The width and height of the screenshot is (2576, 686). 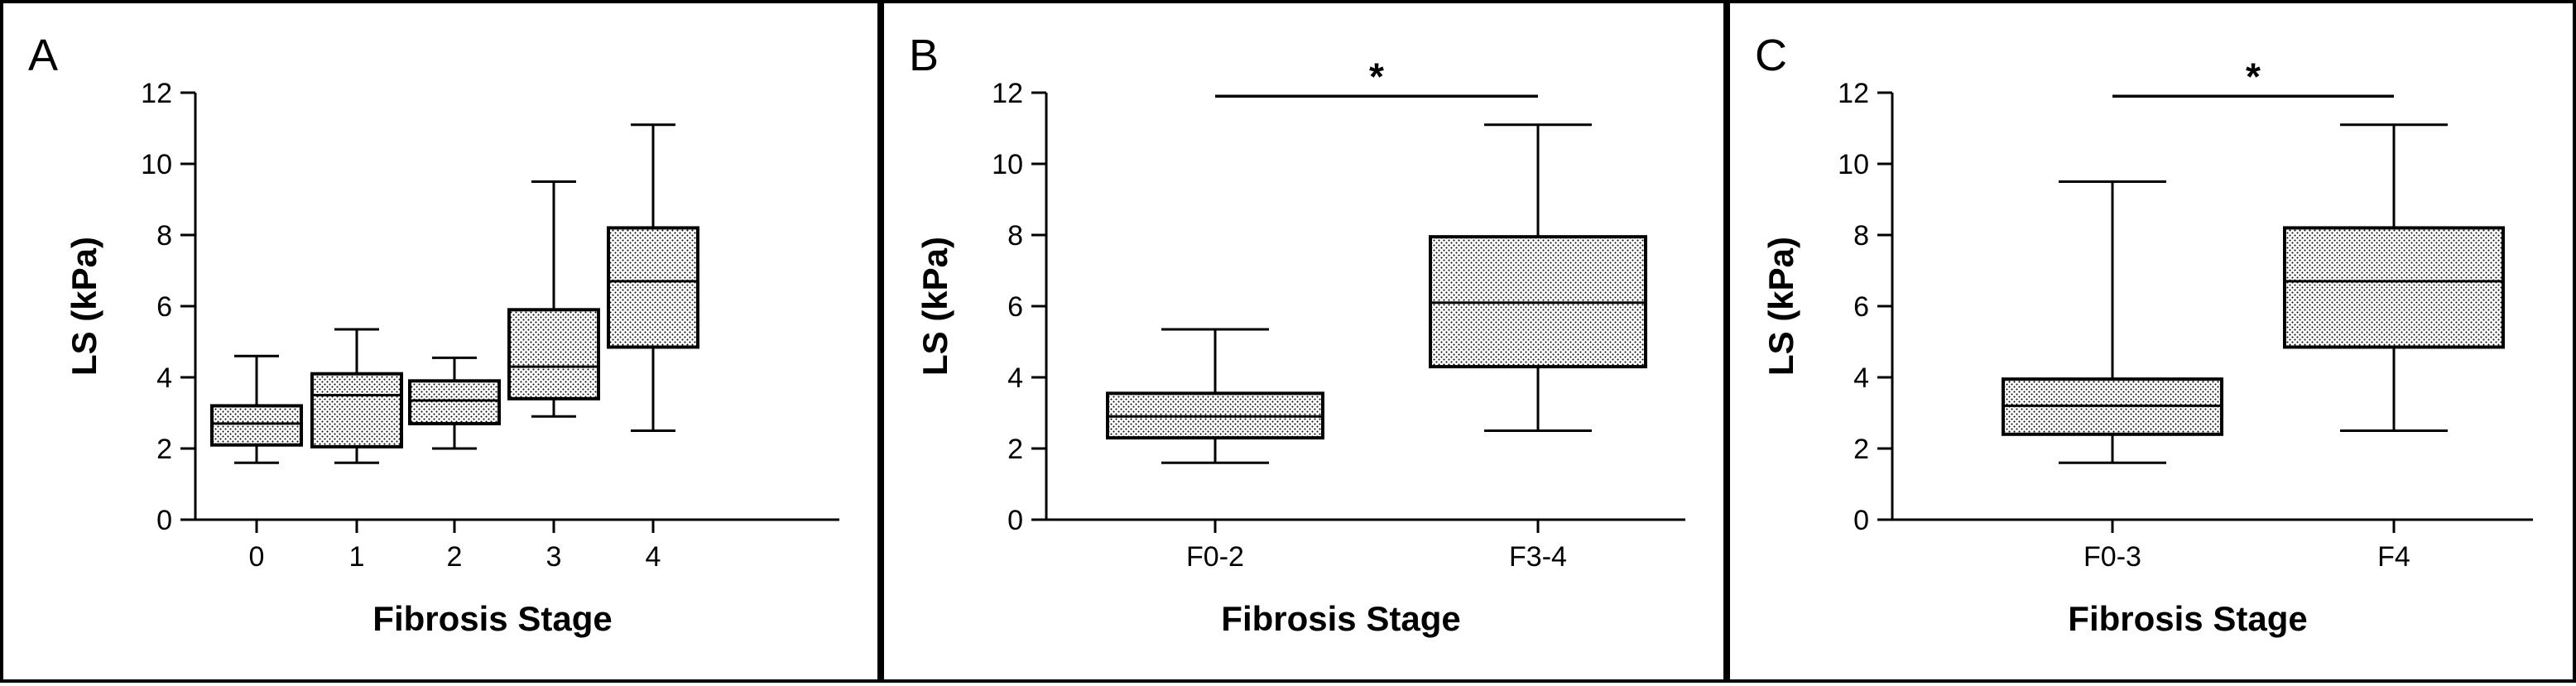 I want to click on box-plot-f4, so click(x=2394, y=277).